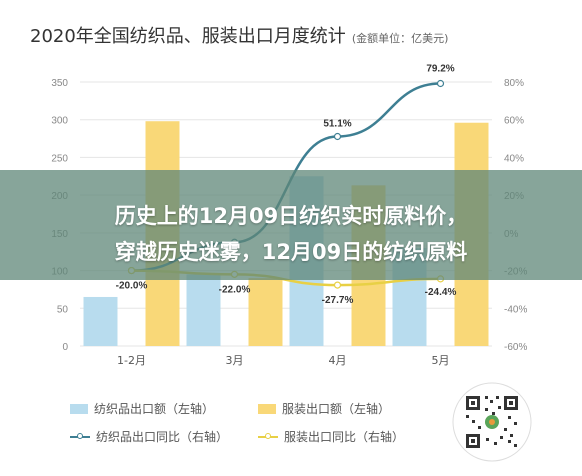 The image size is (582, 476). Describe the element at coordinates (132, 286) in the screenshot. I see `data-label: -20.0%` at that location.